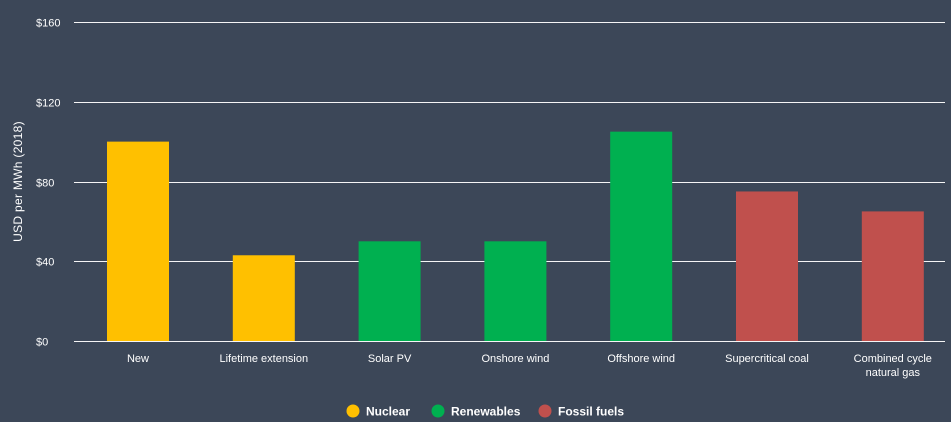  Describe the element at coordinates (18, 181) in the screenshot. I see `y-axis-label: USD per MWh (2018)` at that location.